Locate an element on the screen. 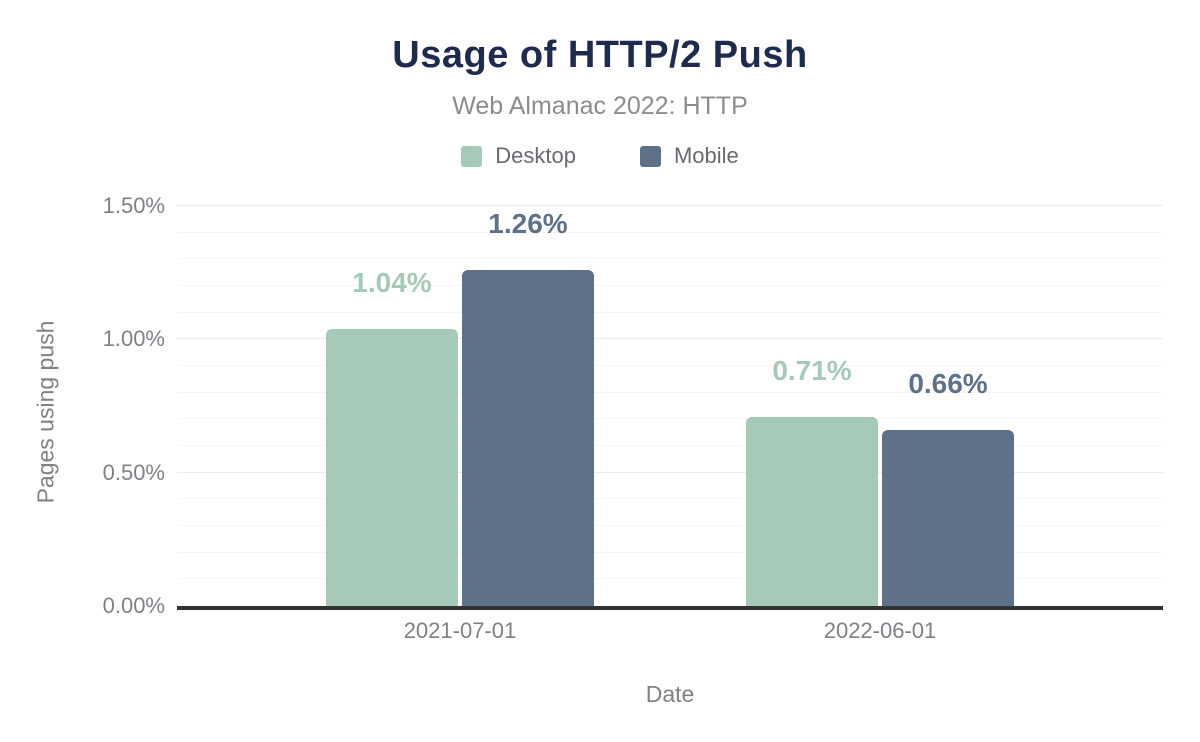  y-axis-title: Pages using push is located at coordinates (45, 412).